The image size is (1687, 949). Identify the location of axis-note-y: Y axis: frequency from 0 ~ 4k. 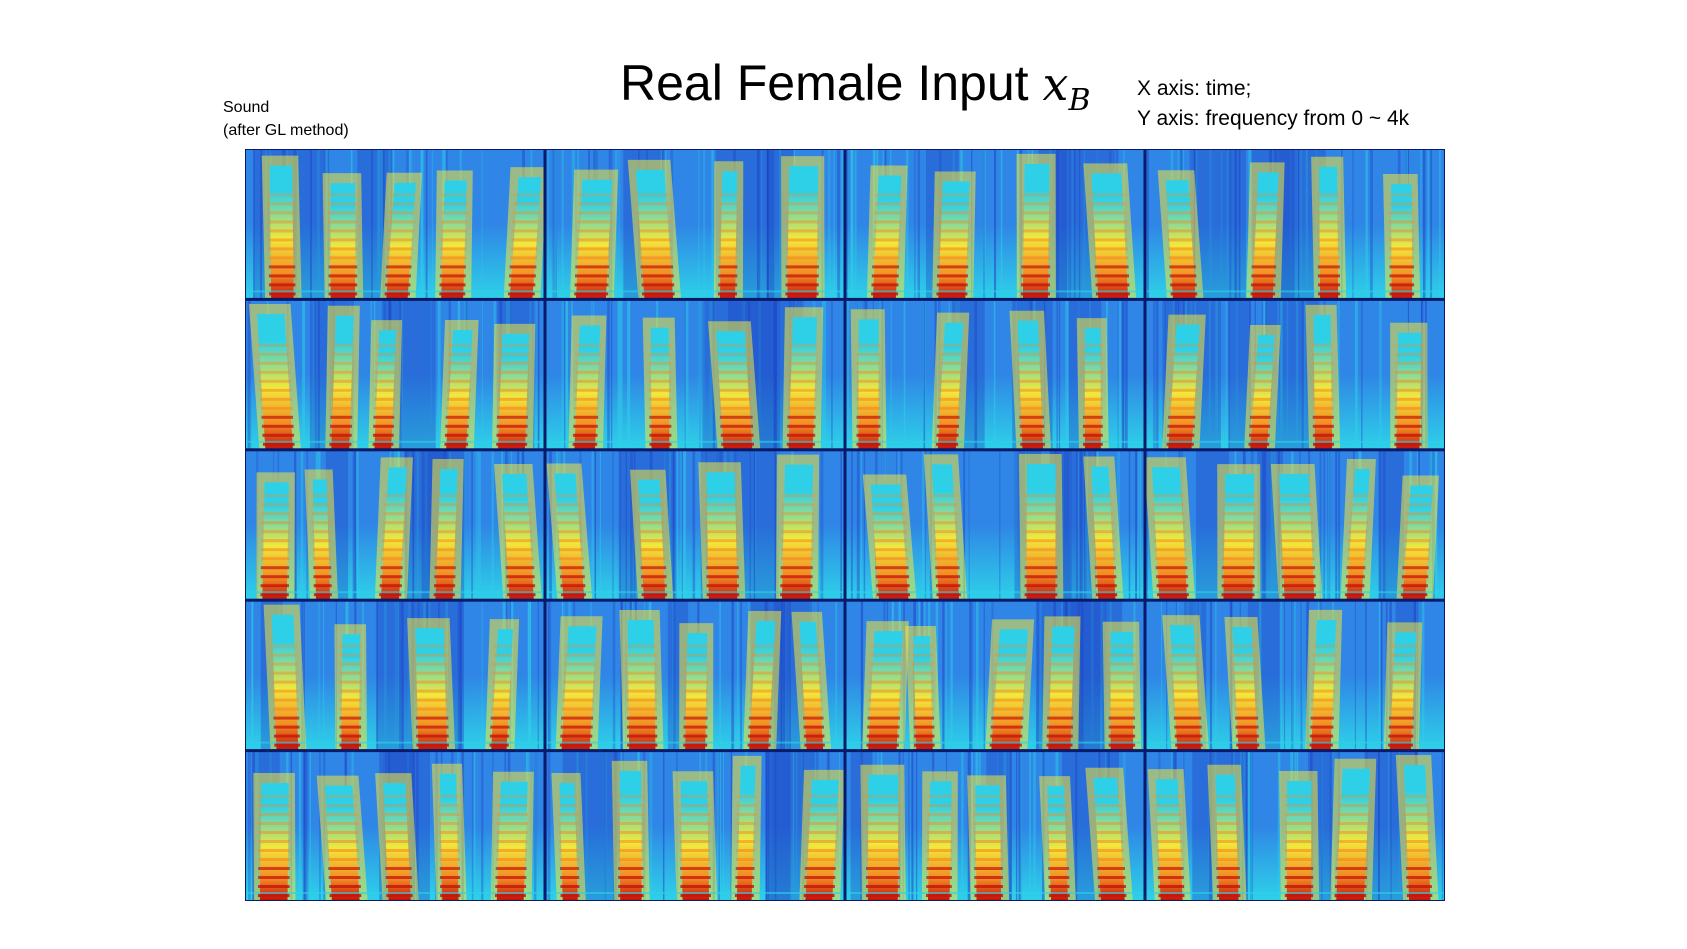
(1273, 118).